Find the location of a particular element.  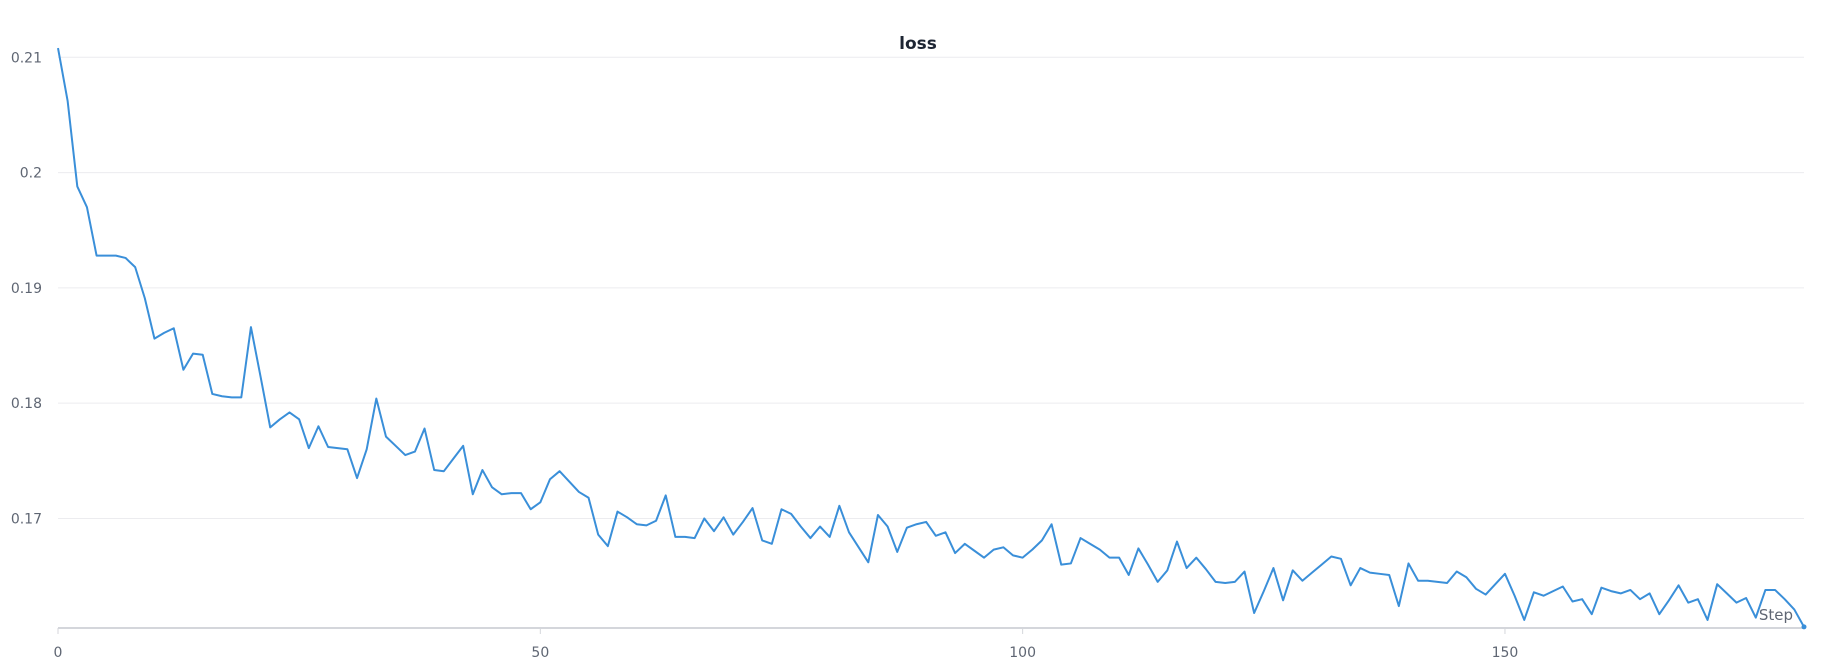

x-tick-label: 150 is located at coordinates (1505, 653).